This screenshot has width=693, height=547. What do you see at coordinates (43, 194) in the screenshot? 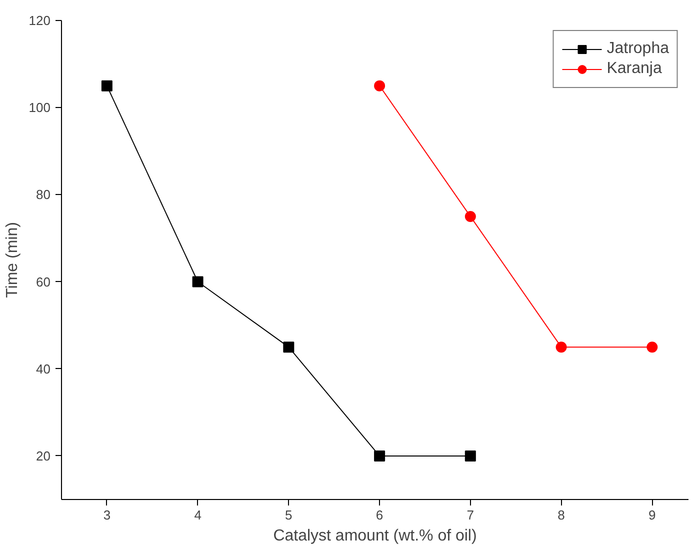
I see `y-tick-label: 80` at bounding box center [43, 194].